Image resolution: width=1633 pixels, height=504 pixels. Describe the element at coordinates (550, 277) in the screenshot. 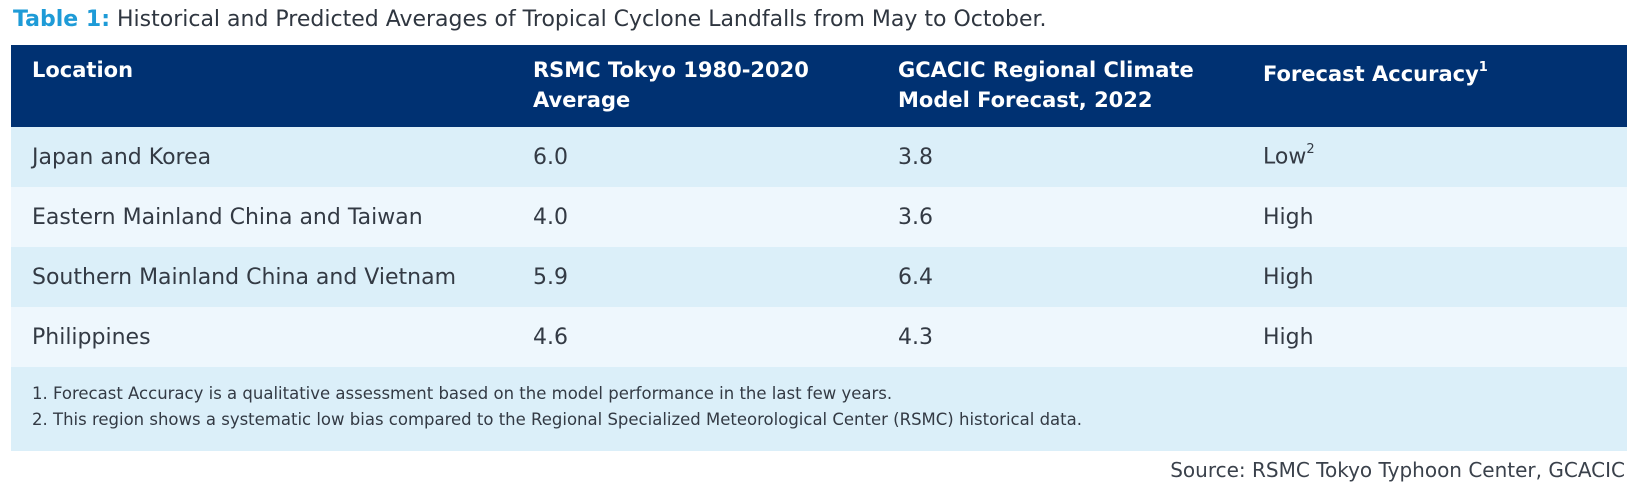

I see `cell-historical: 5.9` at that location.